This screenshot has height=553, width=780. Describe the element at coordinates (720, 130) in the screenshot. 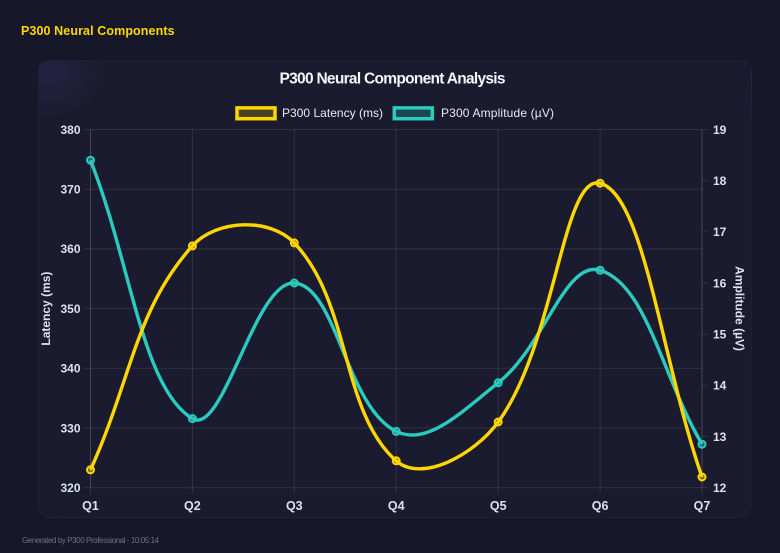

I see `svg-text: 19` at that location.